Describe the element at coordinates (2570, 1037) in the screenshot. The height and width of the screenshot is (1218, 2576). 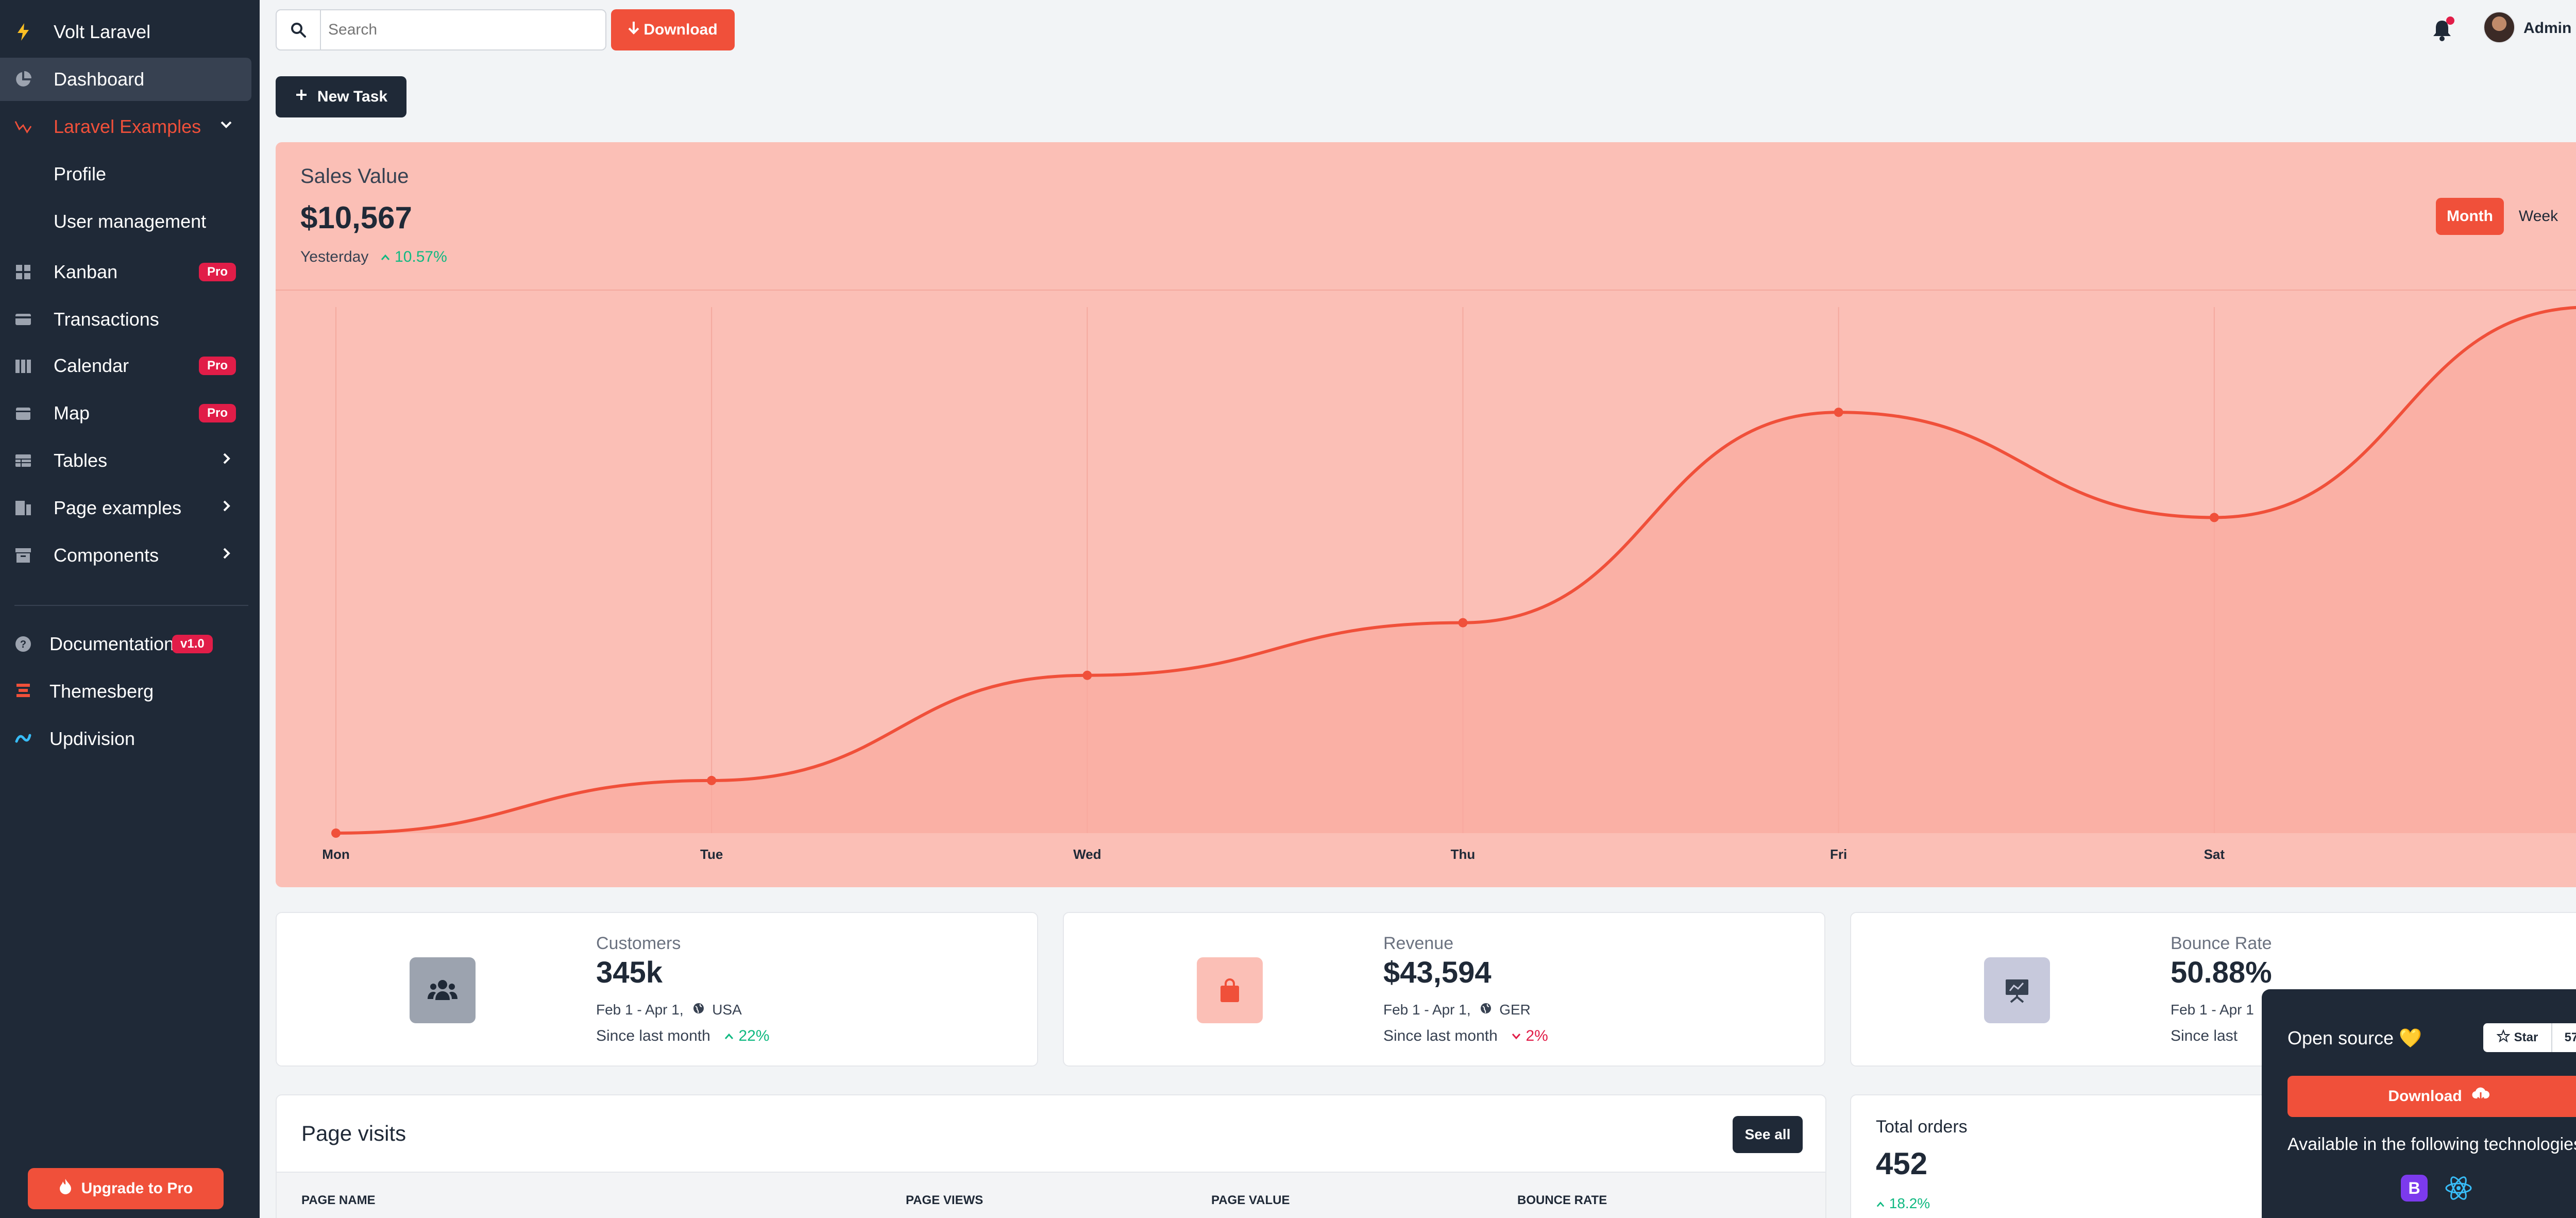
I see `star-count: 57` at that location.